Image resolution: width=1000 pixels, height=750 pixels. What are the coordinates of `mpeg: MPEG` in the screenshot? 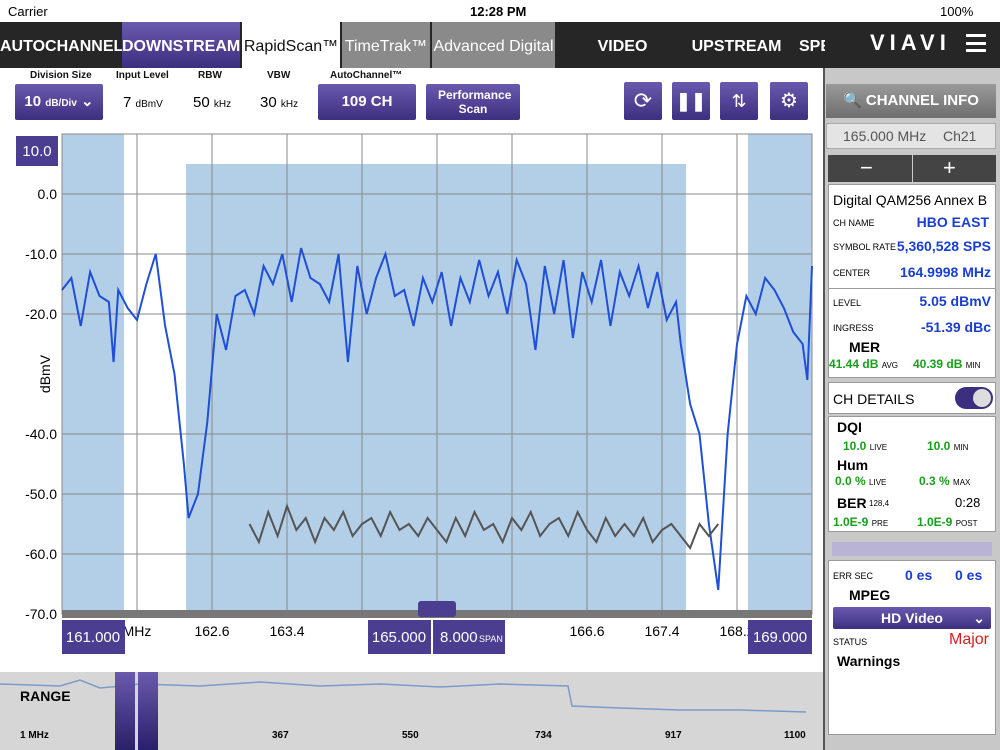 It's located at (870, 595).